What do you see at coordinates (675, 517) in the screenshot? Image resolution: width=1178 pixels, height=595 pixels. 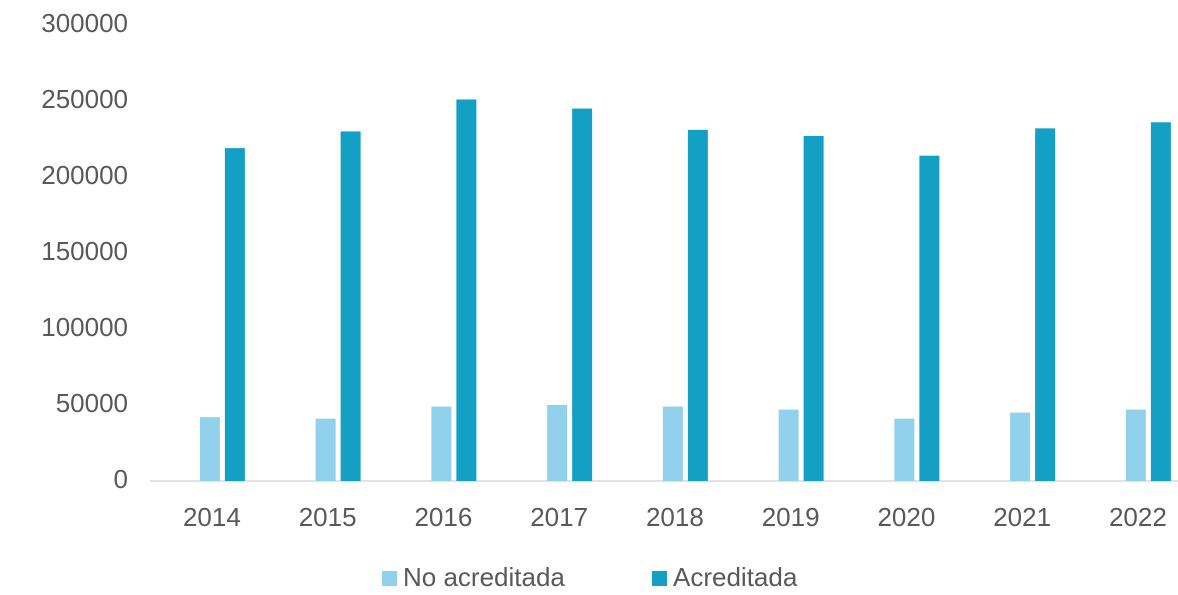 I see `x-tick-label: 2018` at bounding box center [675, 517].